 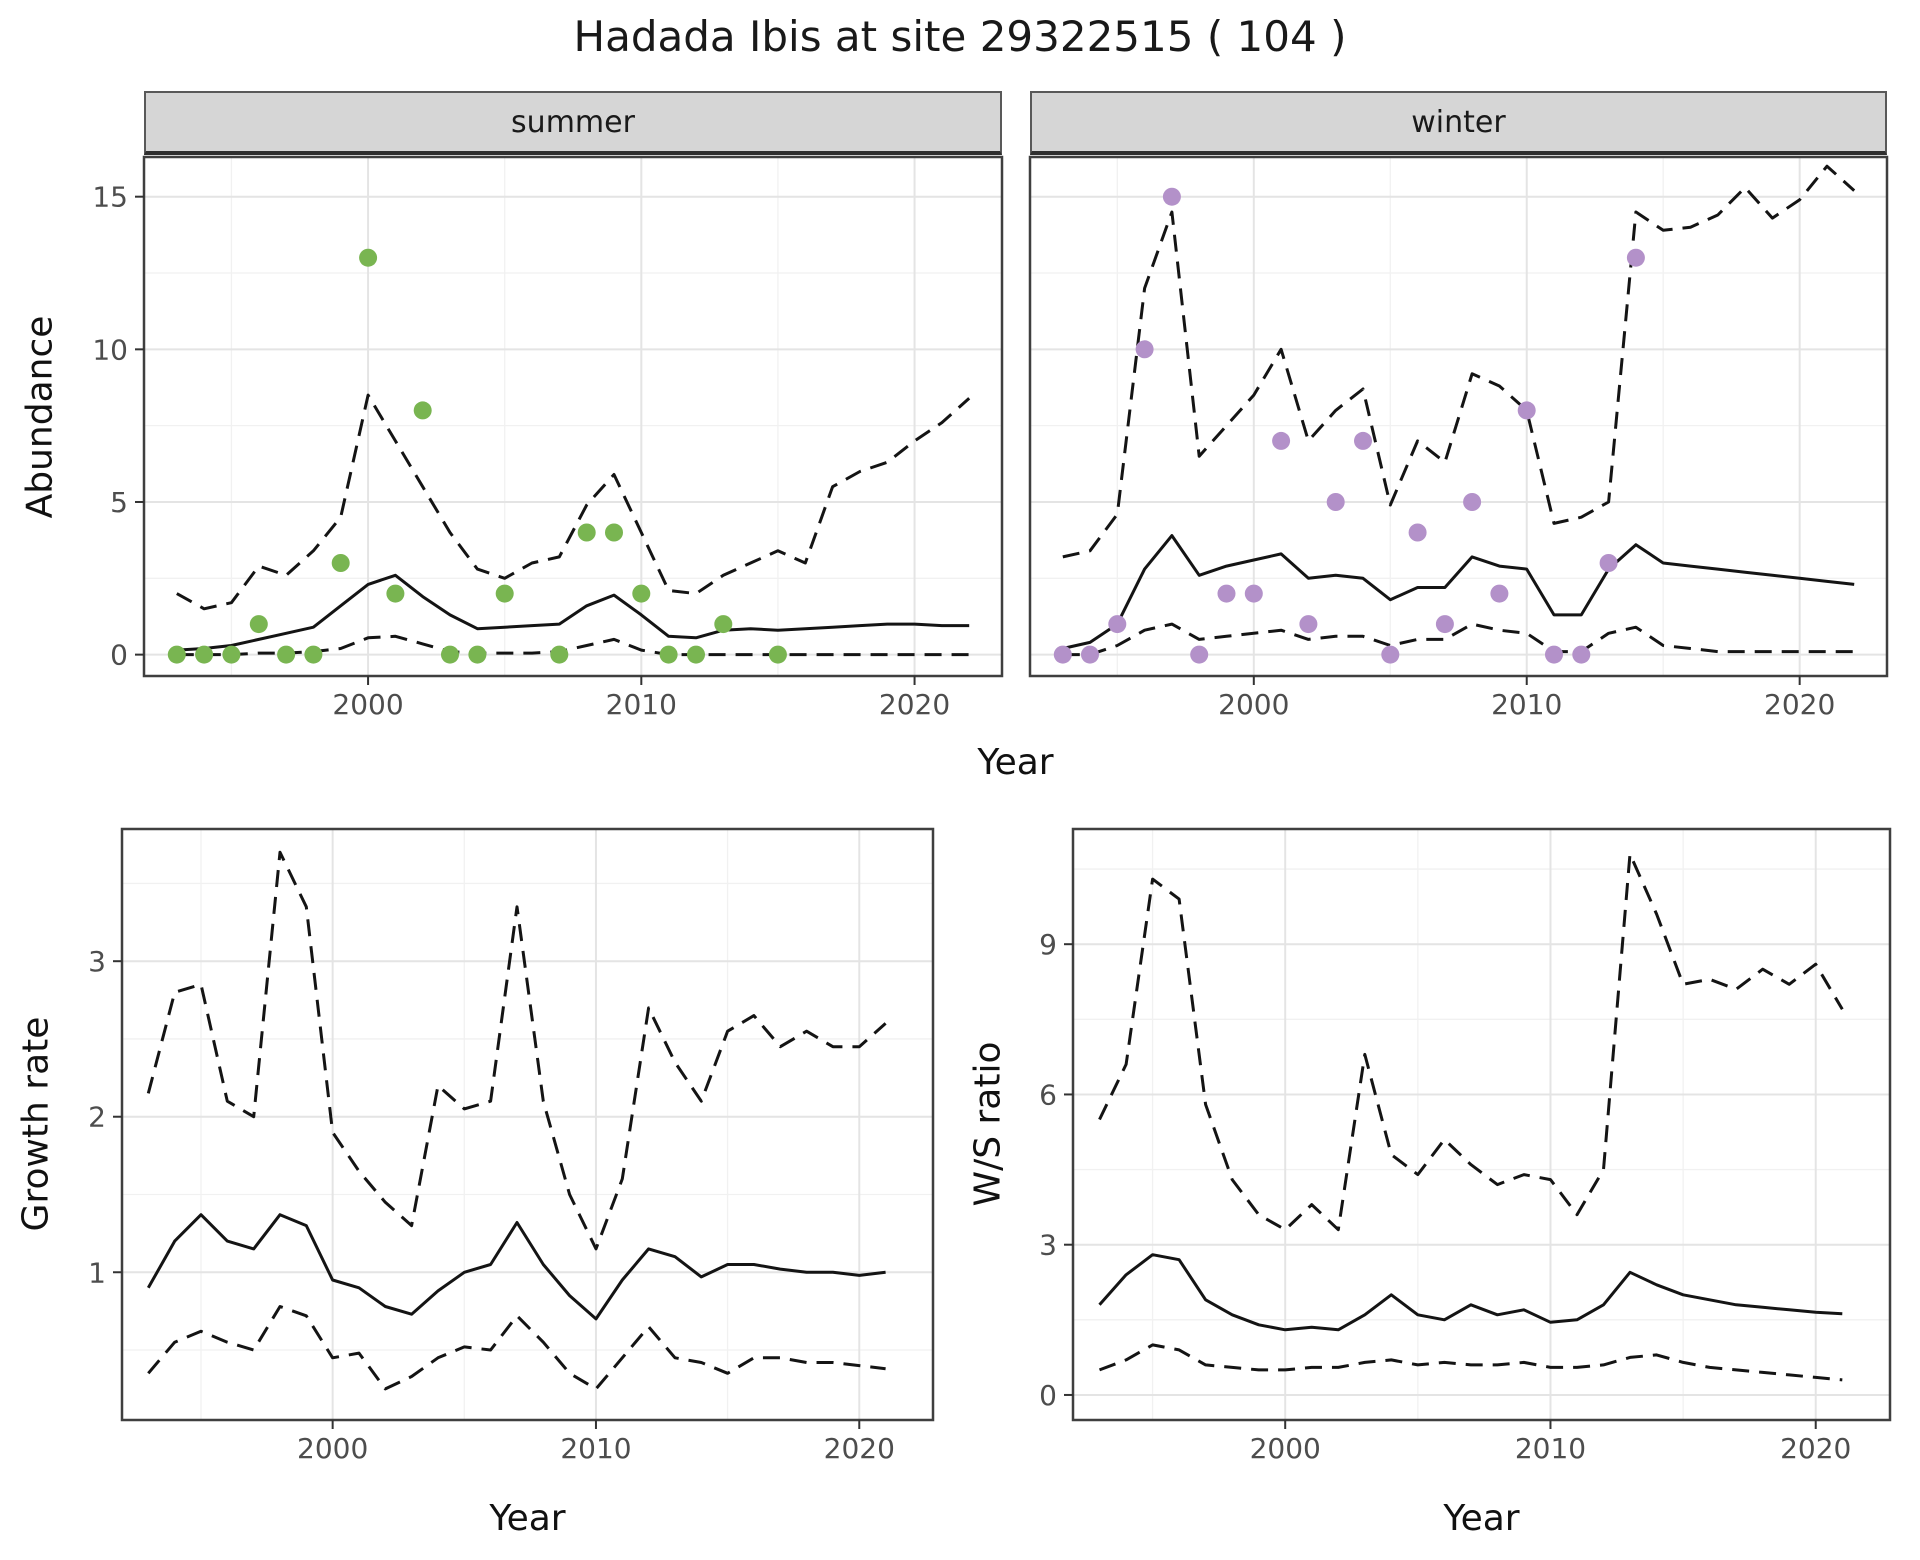 What do you see at coordinates (97, 1117) in the screenshot?
I see `y-tick-label: 2` at bounding box center [97, 1117].